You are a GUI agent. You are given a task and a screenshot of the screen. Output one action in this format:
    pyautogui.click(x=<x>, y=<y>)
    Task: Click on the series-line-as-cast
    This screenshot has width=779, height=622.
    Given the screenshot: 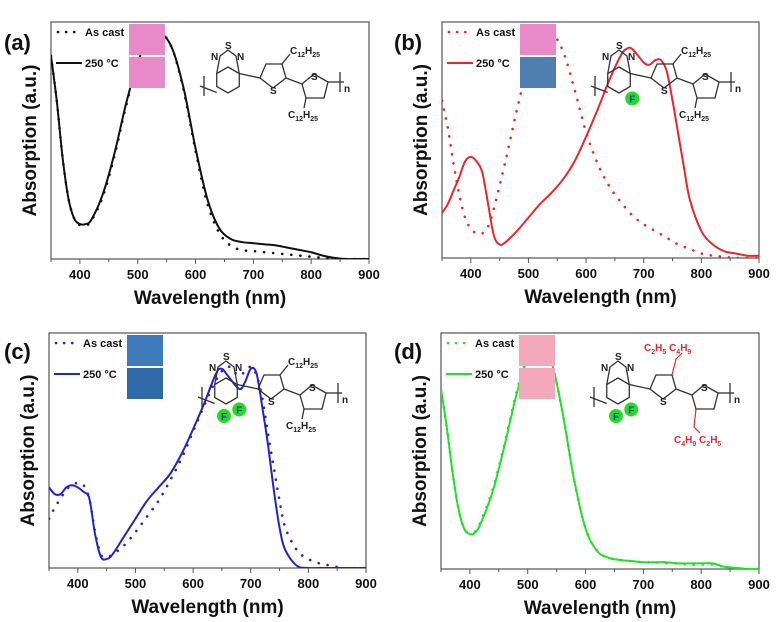 What is the action you would take?
    pyautogui.click(x=210, y=145)
    